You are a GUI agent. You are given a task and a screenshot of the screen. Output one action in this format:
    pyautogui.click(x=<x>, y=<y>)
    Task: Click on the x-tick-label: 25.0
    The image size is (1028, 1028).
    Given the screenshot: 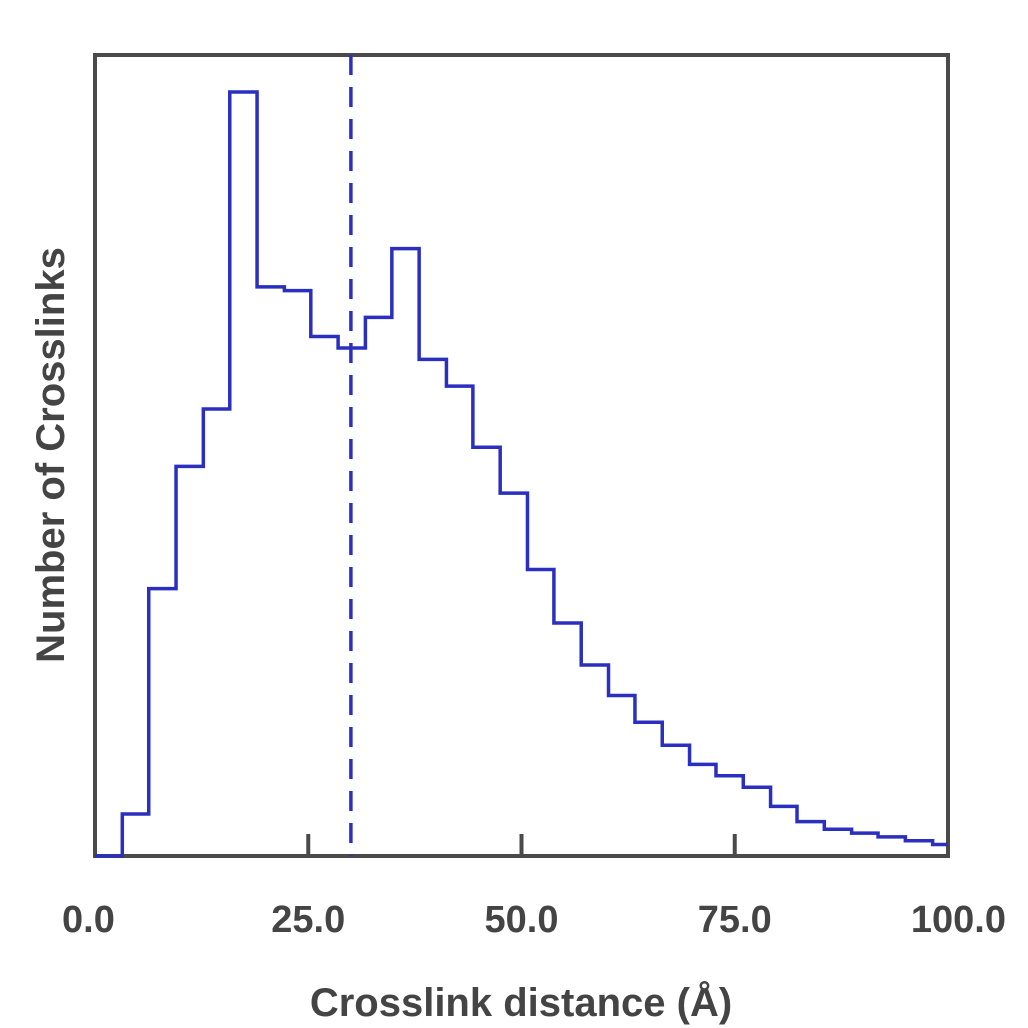 What is the action you would take?
    pyautogui.click(x=308, y=920)
    